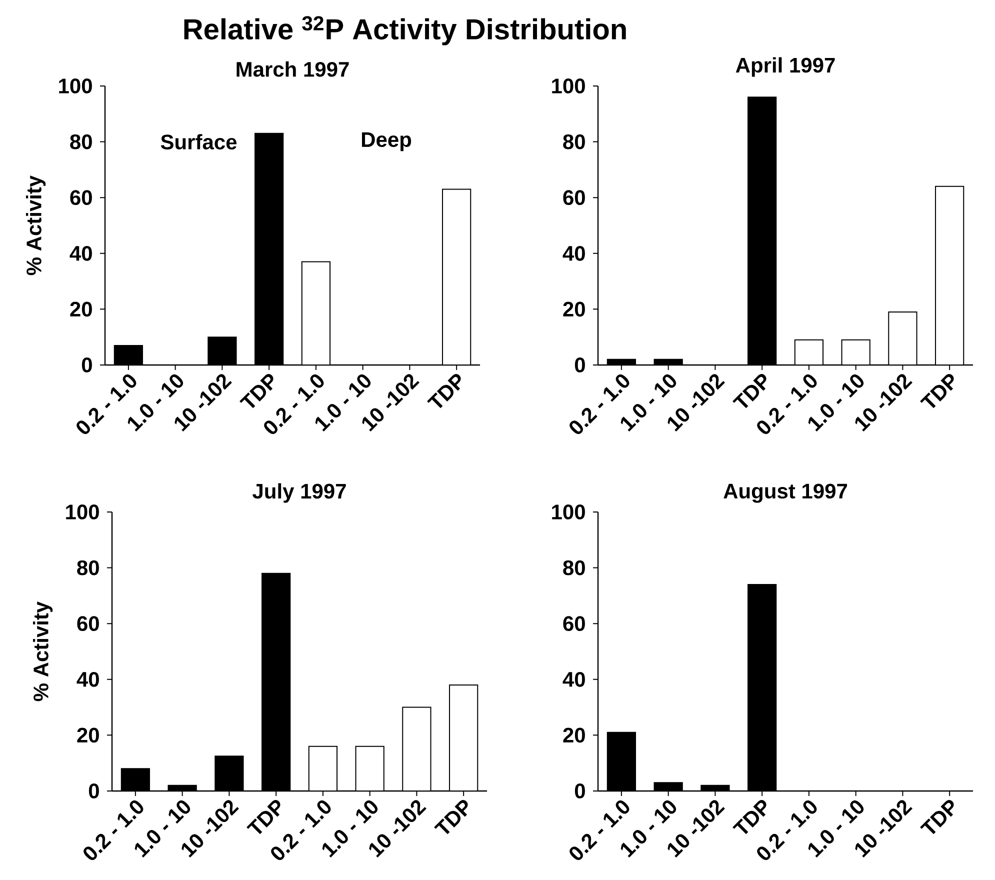 The height and width of the screenshot is (880, 995). I want to click on chart-title: August 1997, so click(785, 493).